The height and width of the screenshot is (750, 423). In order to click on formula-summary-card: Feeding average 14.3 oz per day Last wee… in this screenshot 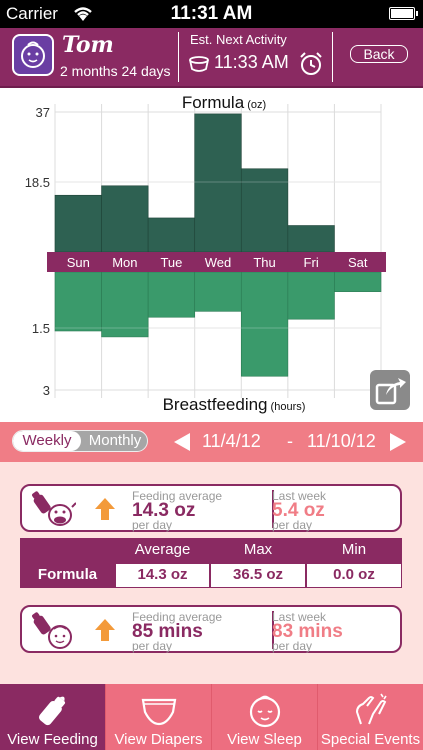, I will do `click(211, 508)`.